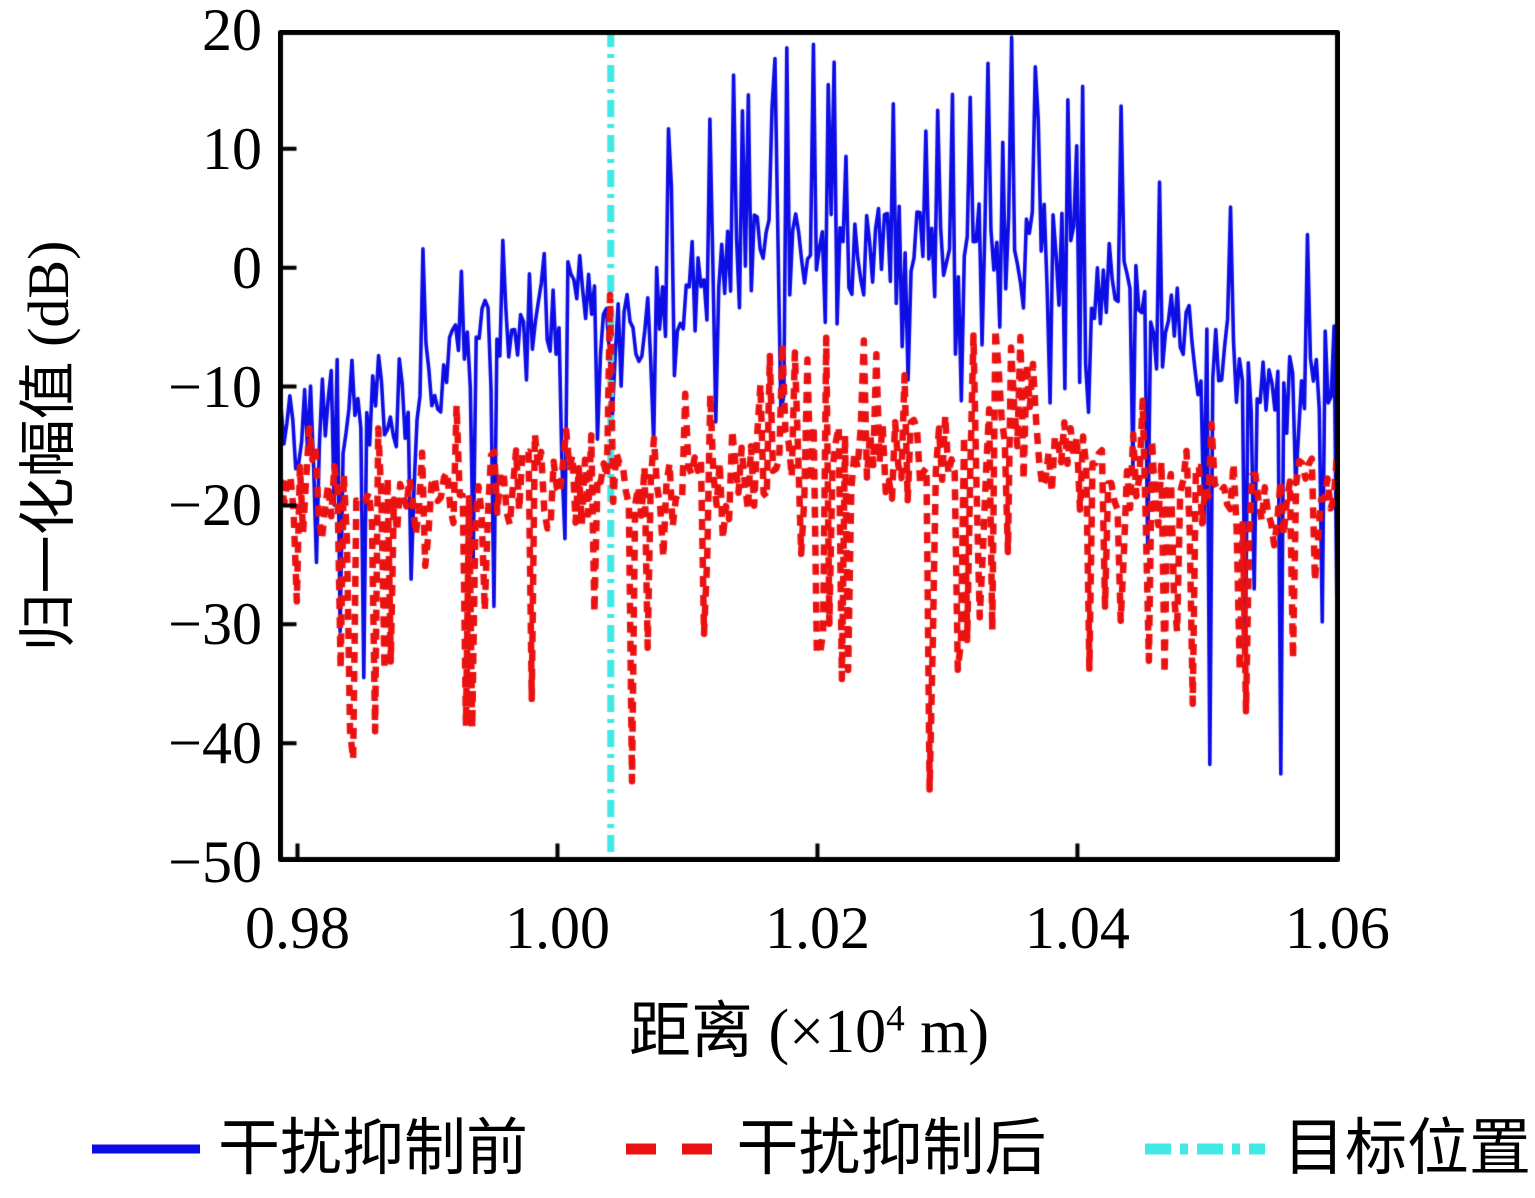 The image size is (1535, 1198). Describe the element at coordinates (232, 148) in the screenshot. I see `y-tick-label: 10` at that location.